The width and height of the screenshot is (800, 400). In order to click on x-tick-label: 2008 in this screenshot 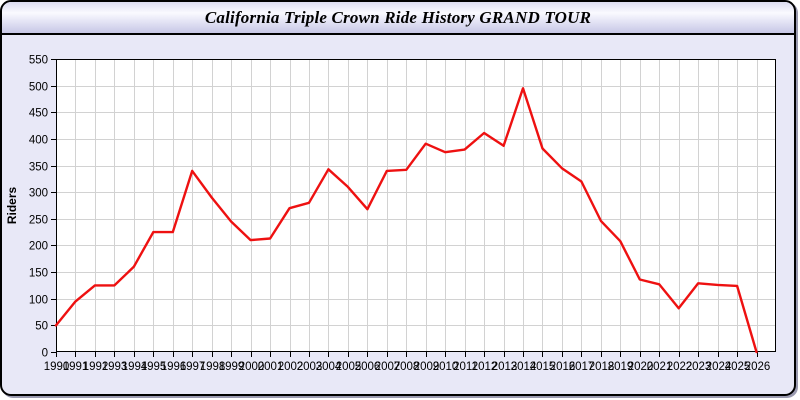, I will do `click(407, 367)`.